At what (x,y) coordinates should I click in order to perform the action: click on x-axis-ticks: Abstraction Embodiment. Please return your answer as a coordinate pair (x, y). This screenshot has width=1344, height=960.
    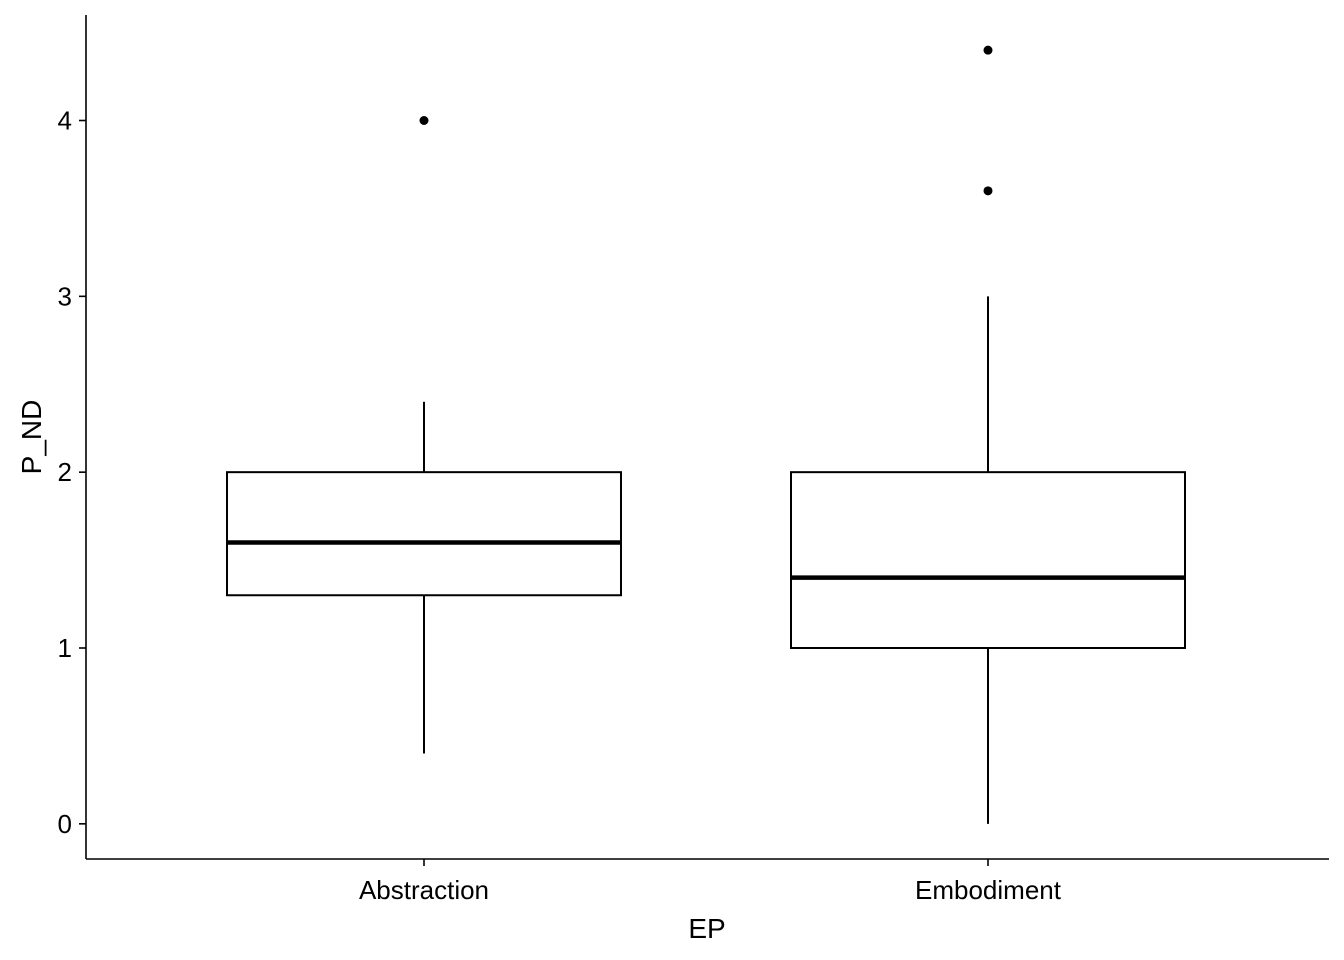
    Looking at the image, I should click on (710, 882).